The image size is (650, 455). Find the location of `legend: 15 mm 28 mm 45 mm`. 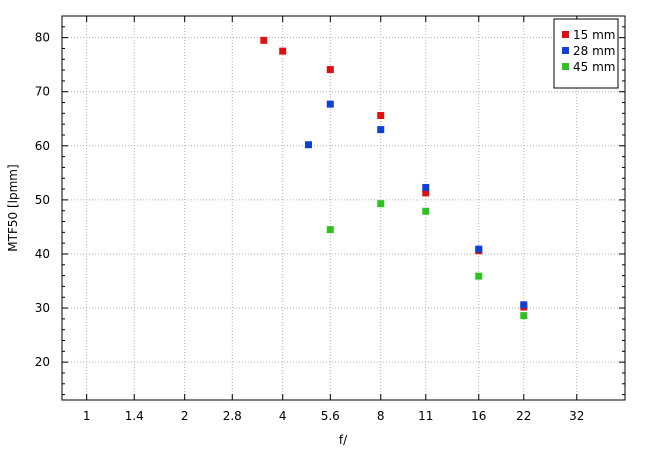

legend: 15 mm 28 mm 45 mm is located at coordinates (586, 53).